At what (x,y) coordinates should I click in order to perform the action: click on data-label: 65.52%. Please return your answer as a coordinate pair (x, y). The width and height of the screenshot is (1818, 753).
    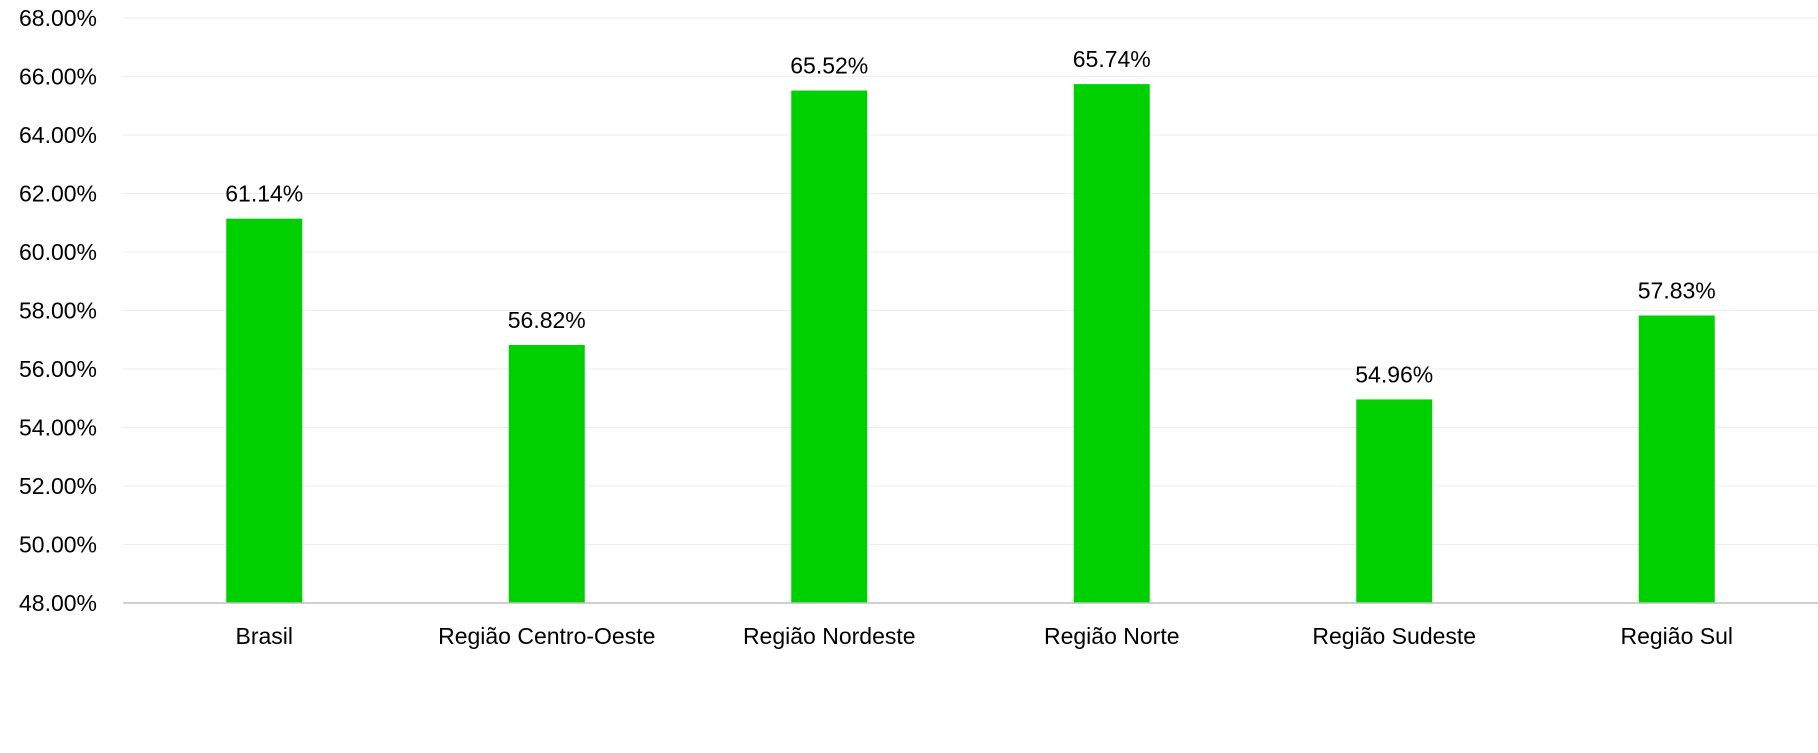
    Looking at the image, I should click on (829, 66).